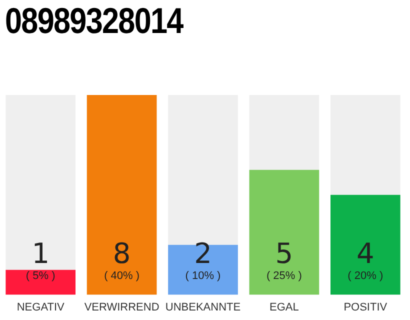 This screenshot has width=410, height=320. What do you see at coordinates (284, 276) in the screenshot?
I see `annotation: ( 25% )` at bounding box center [284, 276].